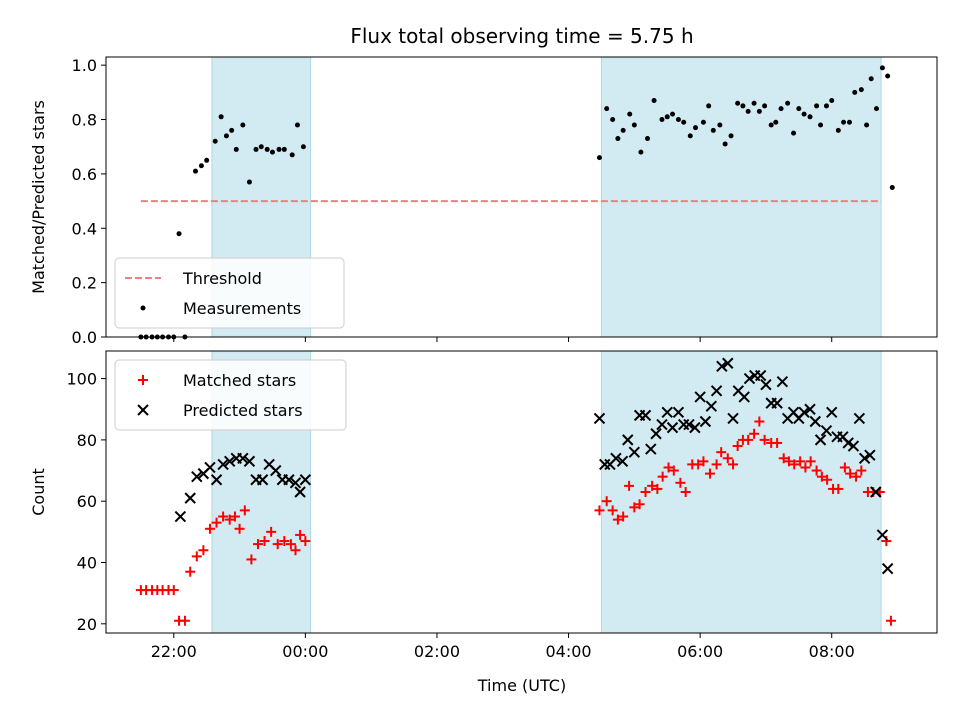  What do you see at coordinates (143, 410) in the screenshot?
I see `legend-x-marker` at bounding box center [143, 410].